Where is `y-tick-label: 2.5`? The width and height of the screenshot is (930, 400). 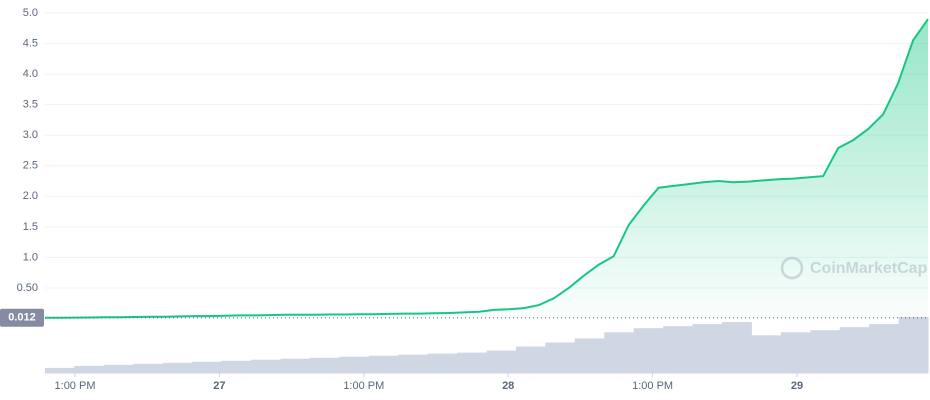 y-tick-label: 2.5 is located at coordinates (30, 166).